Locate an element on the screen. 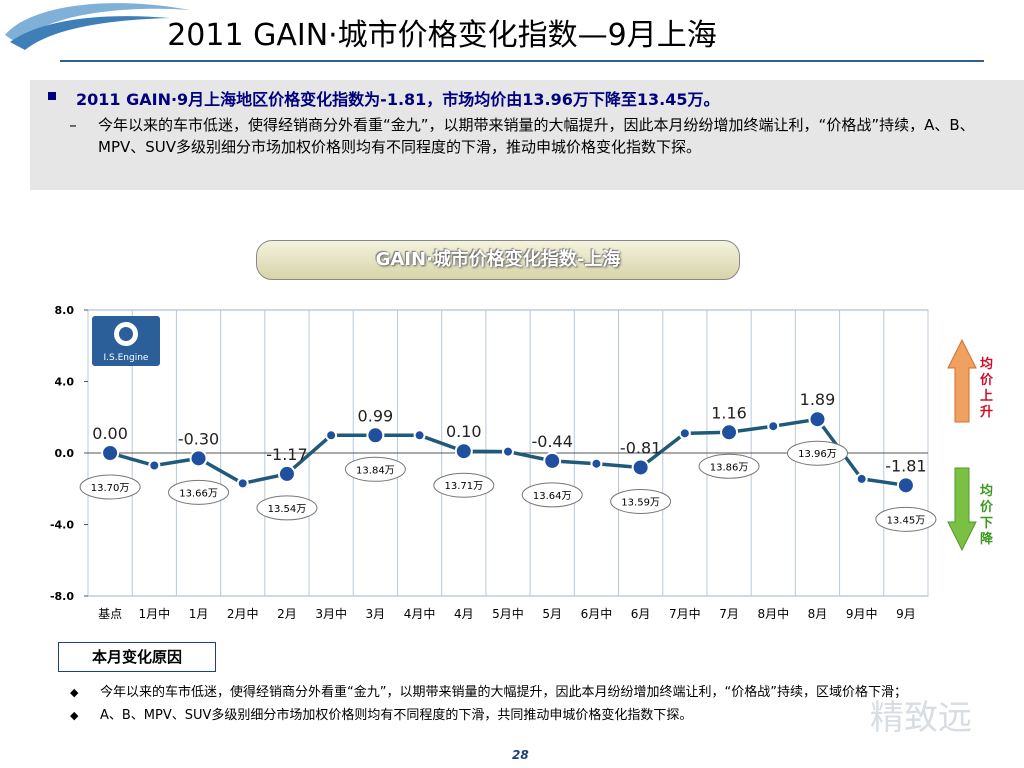 The height and width of the screenshot is (768, 1024). title-divider is located at coordinates (522, 61).